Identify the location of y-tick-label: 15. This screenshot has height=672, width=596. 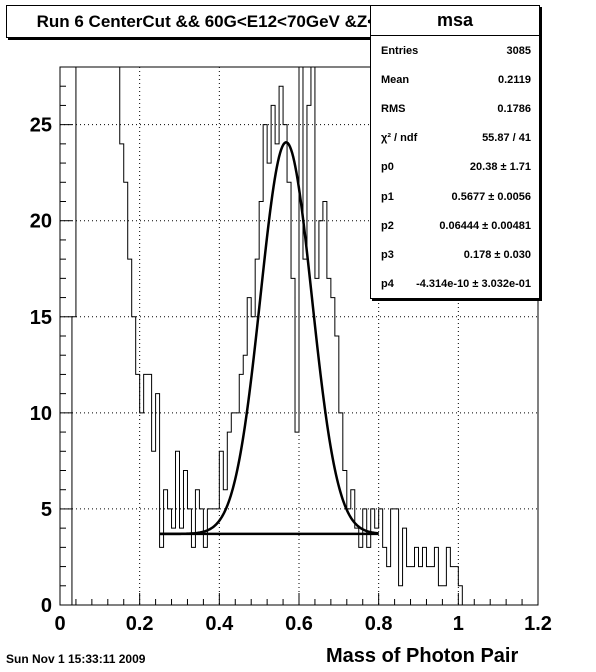
(41, 318).